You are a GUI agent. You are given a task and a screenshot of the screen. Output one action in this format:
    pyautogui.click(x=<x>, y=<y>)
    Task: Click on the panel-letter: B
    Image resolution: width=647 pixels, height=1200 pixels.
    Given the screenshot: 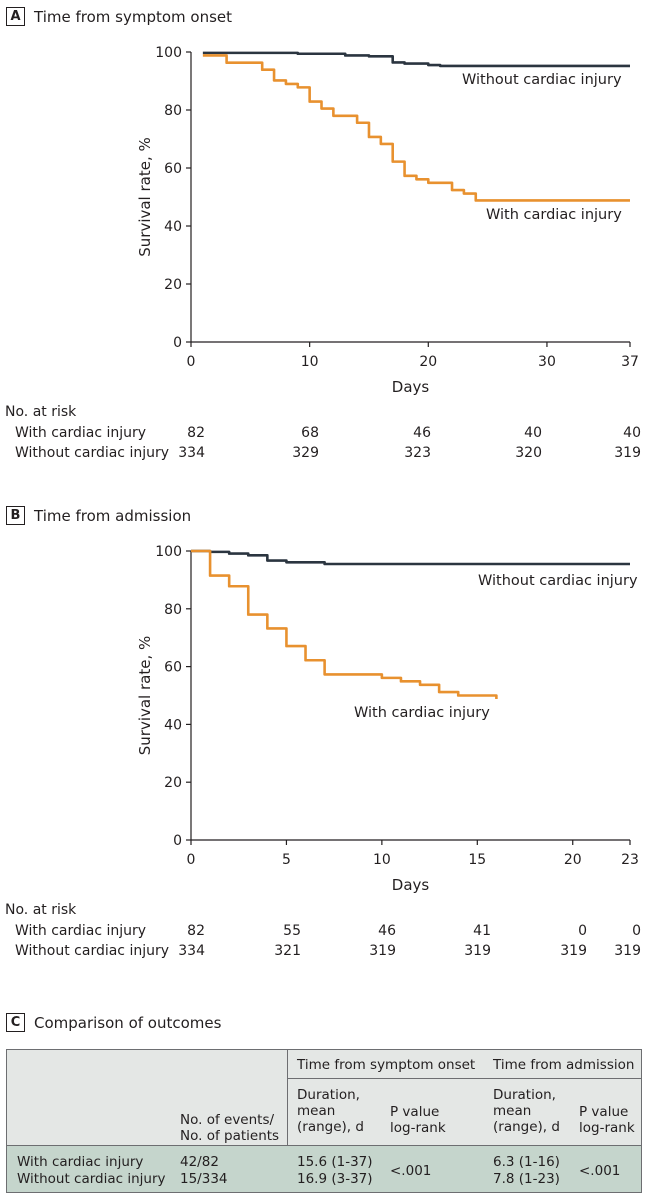 What is the action you would take?
    pyautogui.click(x=15, y=515)
    